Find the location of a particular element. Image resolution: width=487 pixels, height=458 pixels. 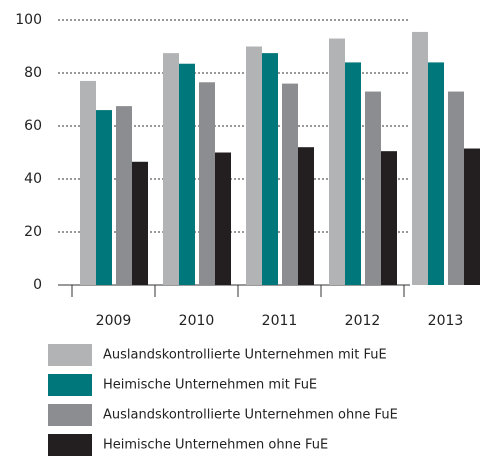

y-tick-label: 60 is located at coordinates (33, 126).